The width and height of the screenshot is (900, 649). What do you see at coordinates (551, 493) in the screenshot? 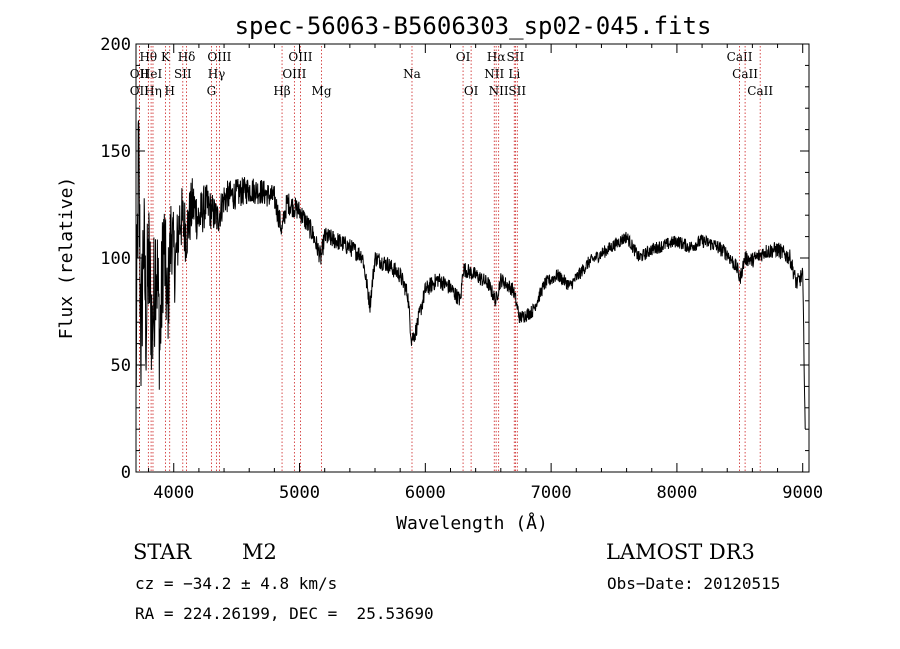
I see `x-tick-label: 7000` at bounding box center [551, 493].